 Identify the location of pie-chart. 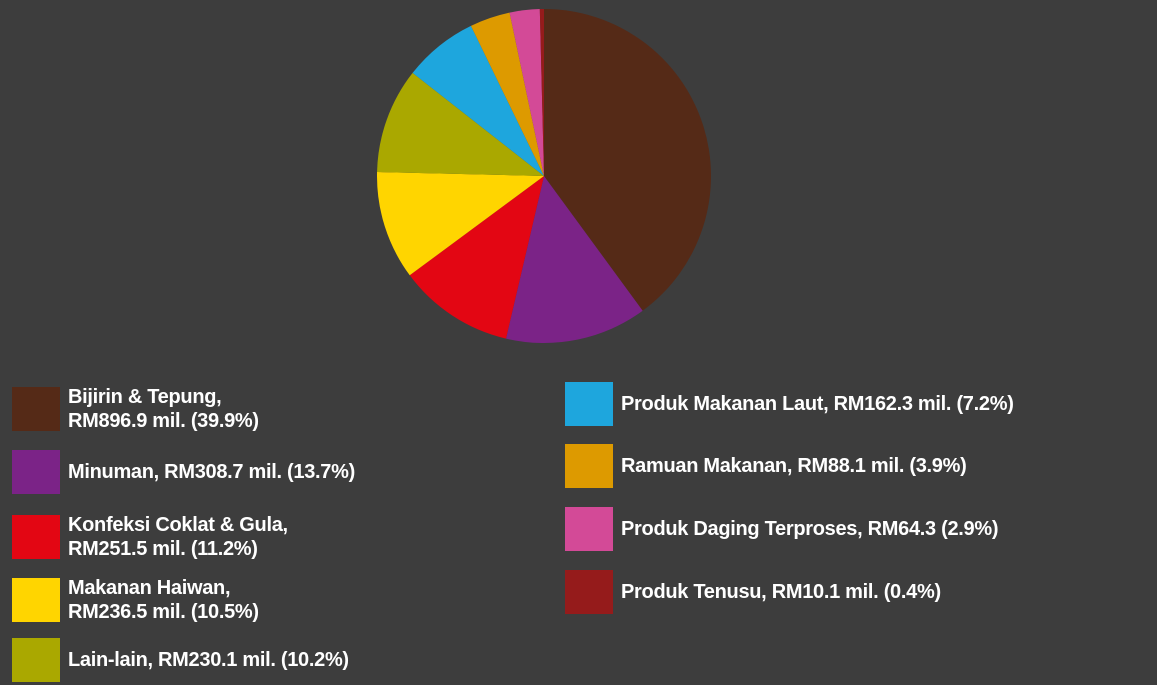
(544, 176).